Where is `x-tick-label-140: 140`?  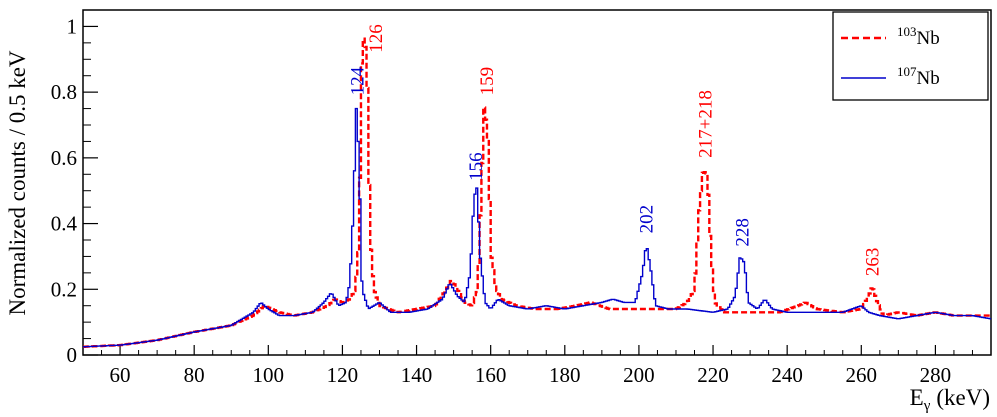 x-tick-label-140: 140 is located at coordinates (417, 375).